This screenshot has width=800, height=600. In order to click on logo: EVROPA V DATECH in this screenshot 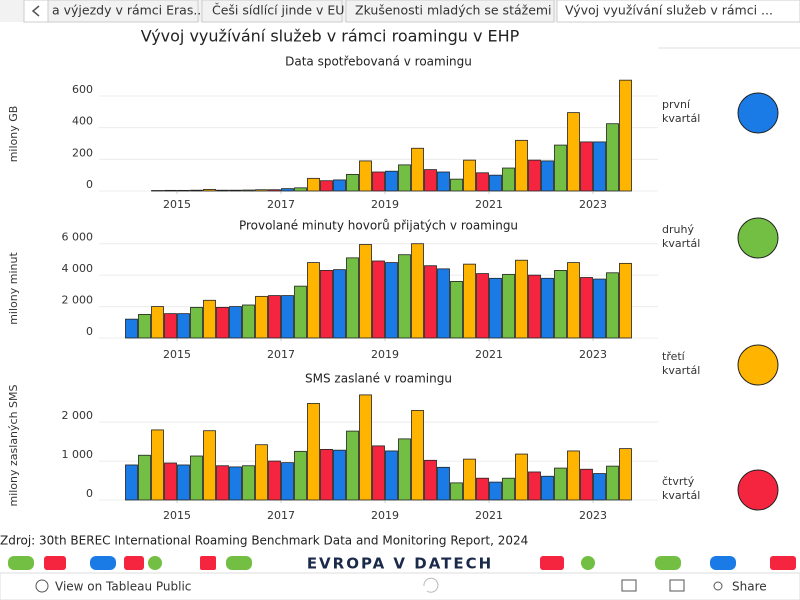, I will do `click(400, 564)`.